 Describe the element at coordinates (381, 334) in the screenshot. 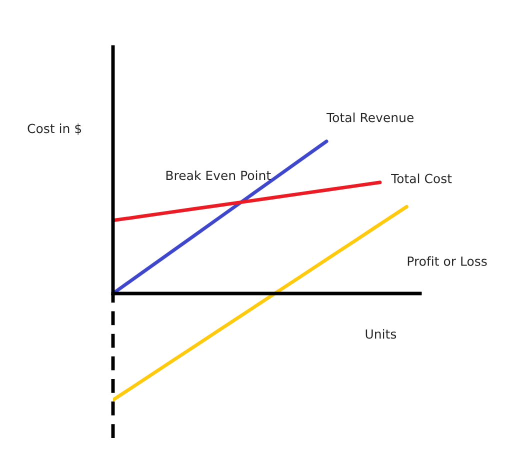

I see `x-axis-title: Units` at that location.